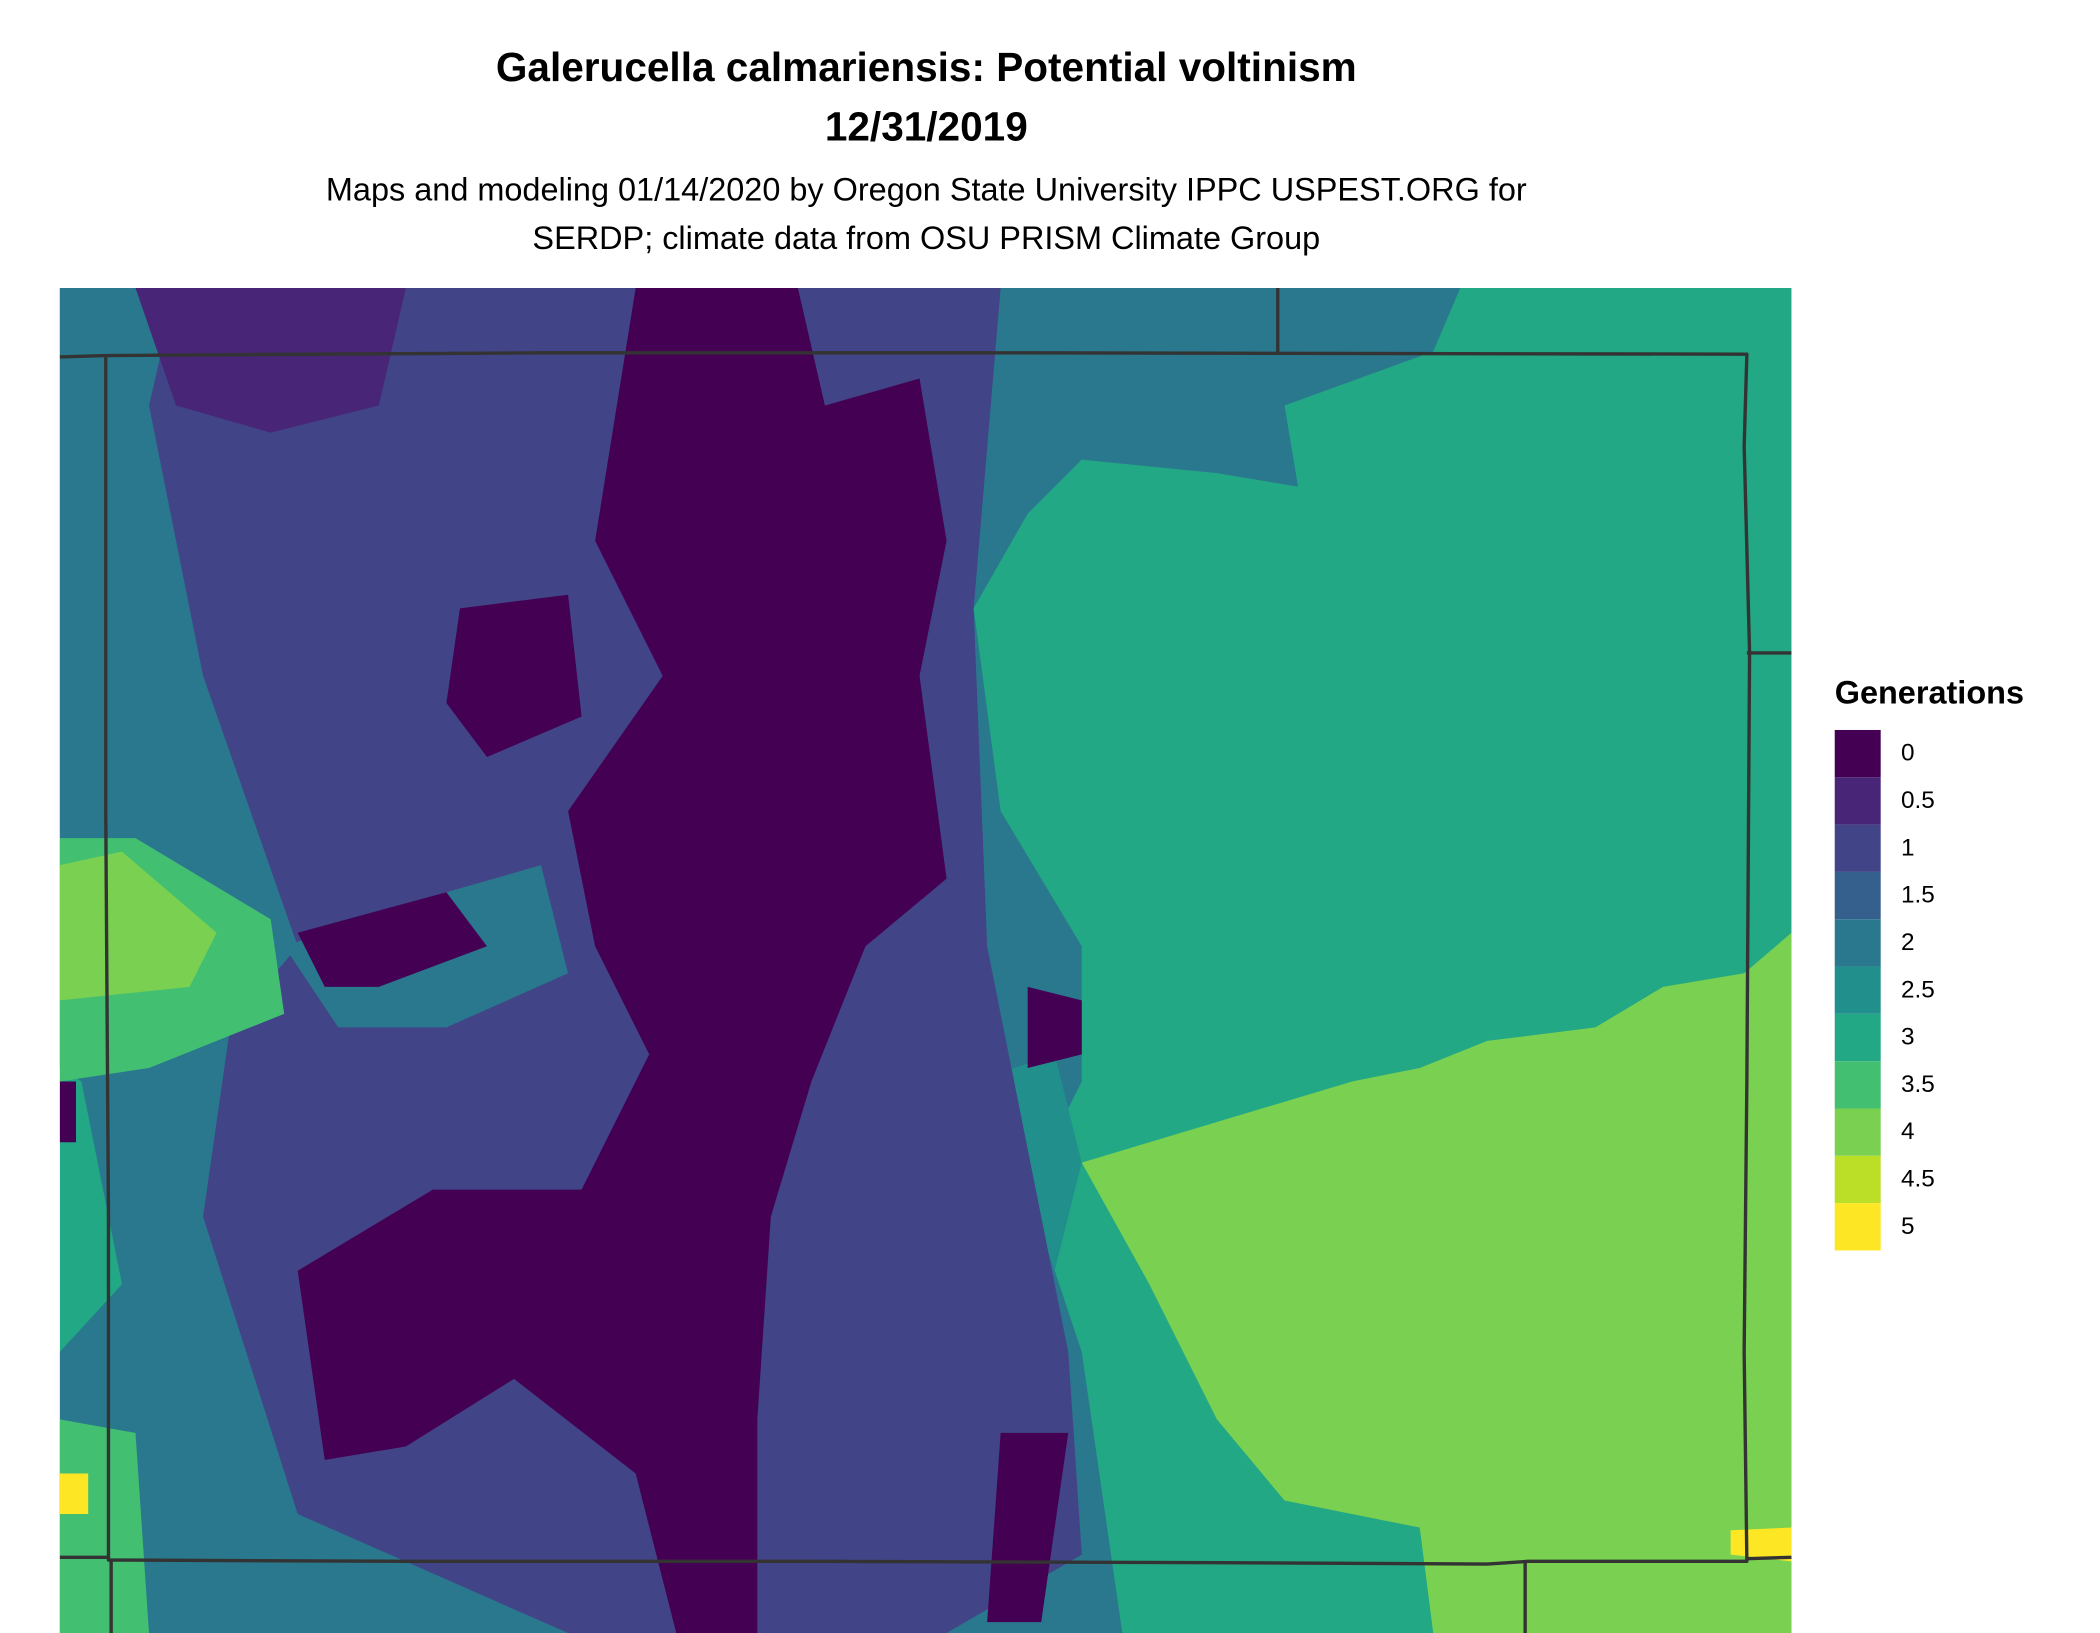  I want to click on legend-label: 0, so click(1908, 753).